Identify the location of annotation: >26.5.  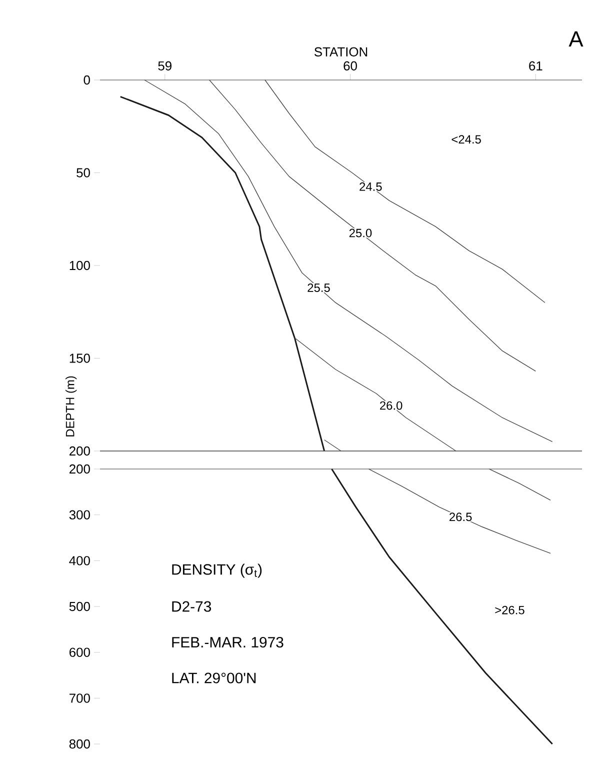
(509, 610).